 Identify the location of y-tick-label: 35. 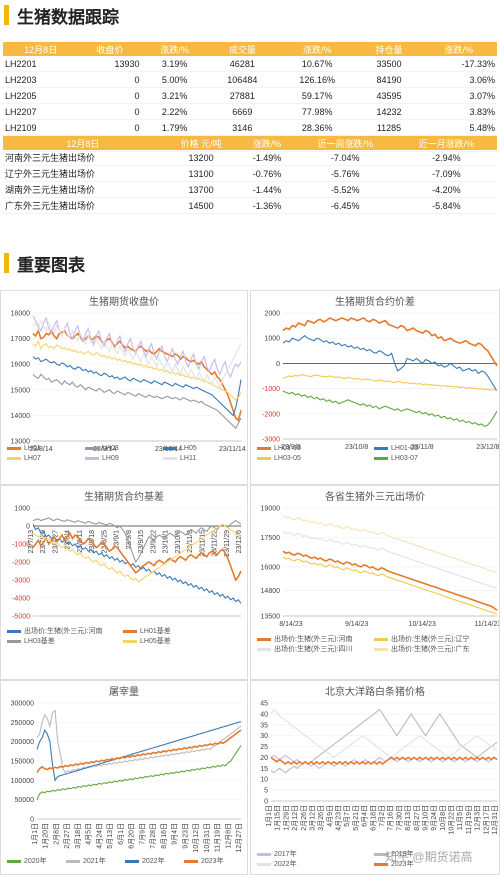
(264, 725).